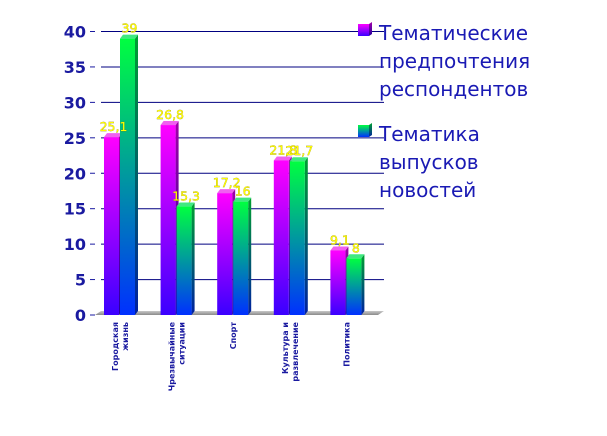 The width and height of the screenshot is (607, 436). I want to click on data-label-s1-c2: 26,8, so click(170, 114).